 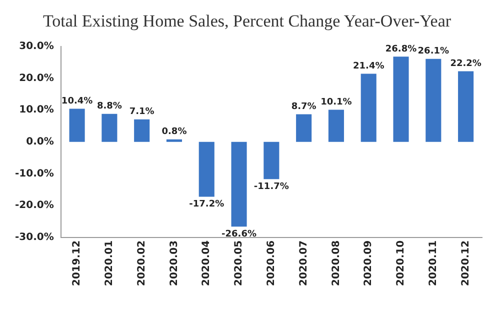 I want to click on y-tick-label: 20.0%, so click(x=36, y=78).